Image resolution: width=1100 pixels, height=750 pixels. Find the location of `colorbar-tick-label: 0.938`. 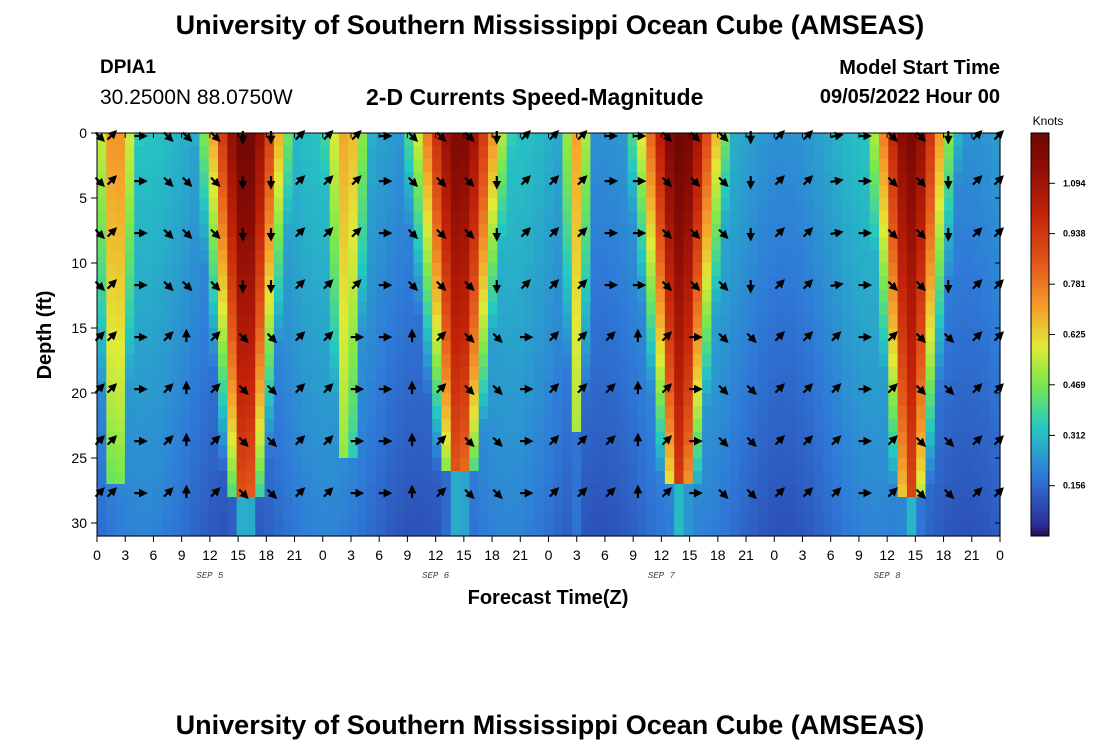

colorbar-tick-label: 0.938 is located at coordinates (1074, 234).